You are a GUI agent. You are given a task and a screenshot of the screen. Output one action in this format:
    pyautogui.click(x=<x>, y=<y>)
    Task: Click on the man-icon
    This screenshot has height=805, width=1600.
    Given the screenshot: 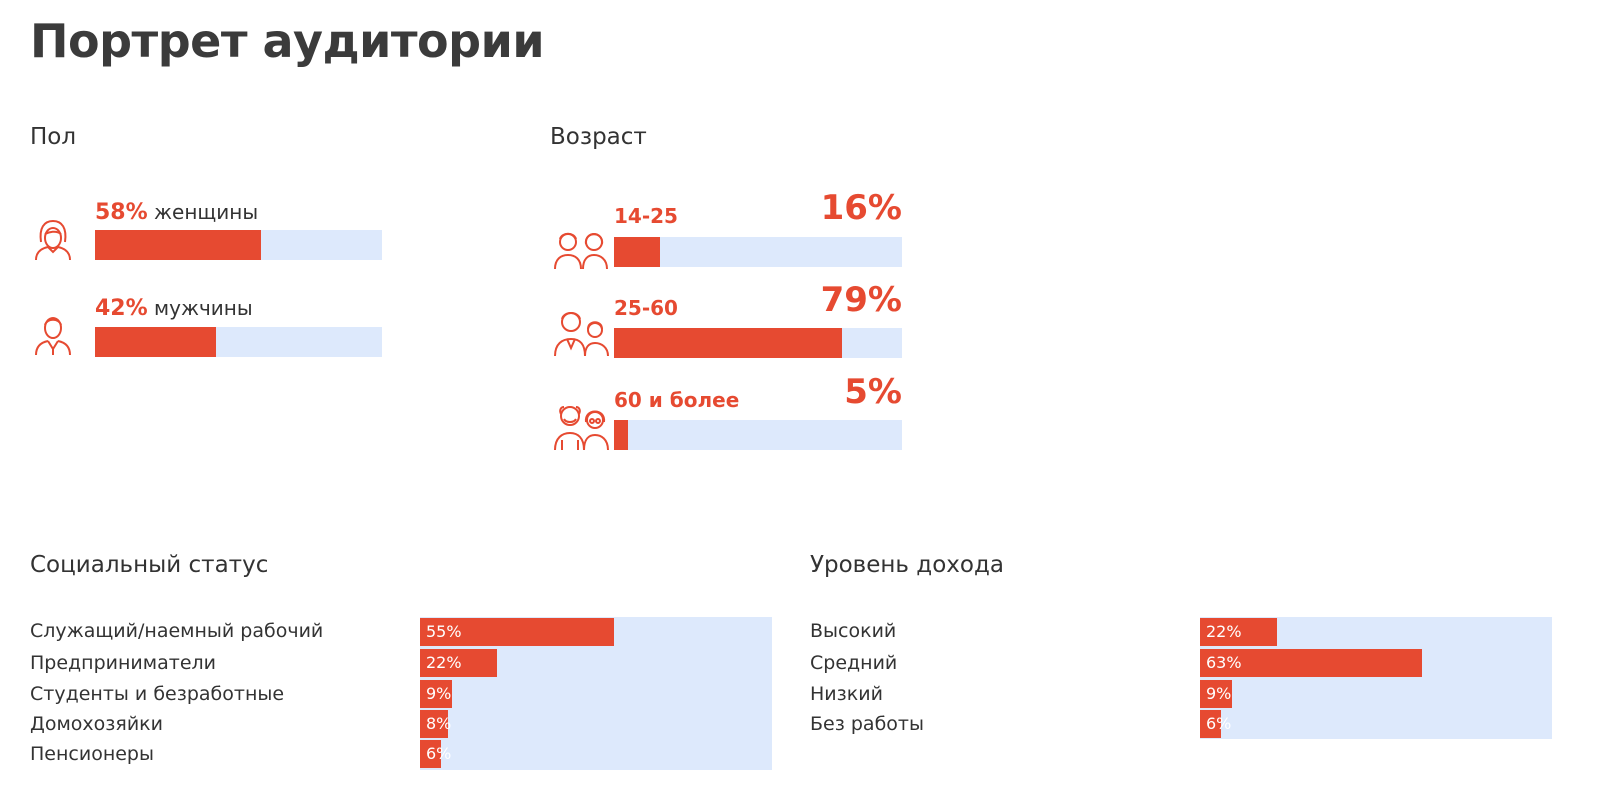 What is the action you would take?
    pyautogui.click(x=53, y=335)
    